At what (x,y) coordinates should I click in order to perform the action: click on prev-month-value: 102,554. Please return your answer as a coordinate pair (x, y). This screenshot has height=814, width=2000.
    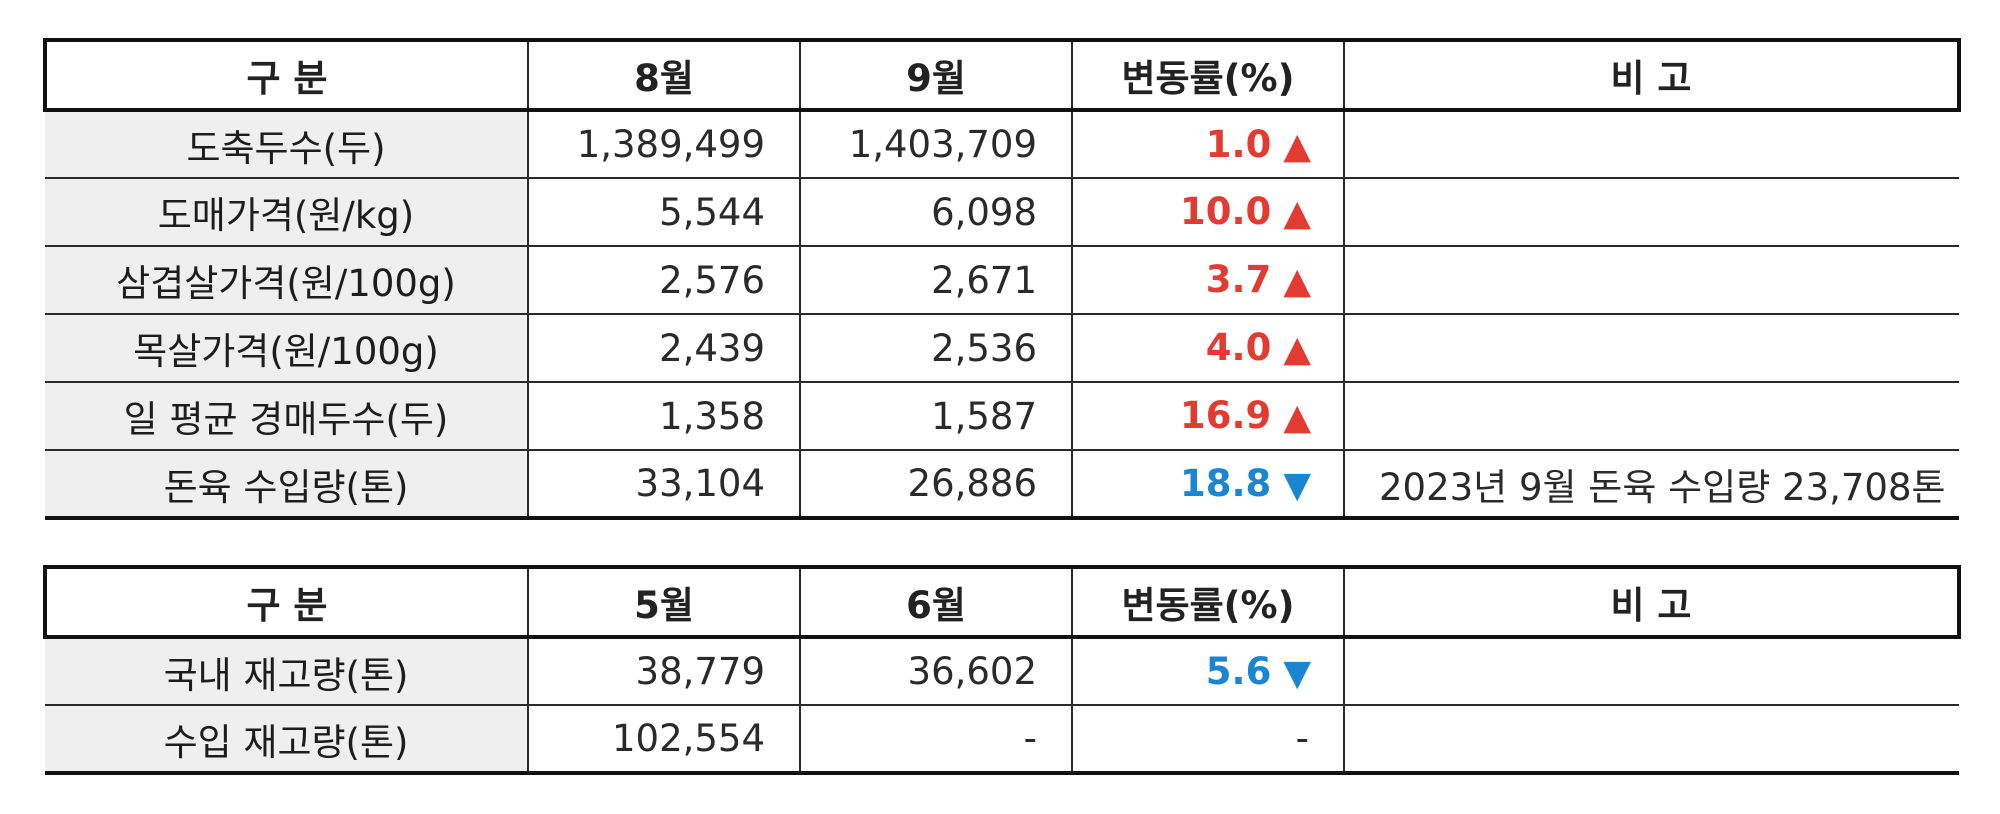
    Looking at the image, I should click on (664, 739).